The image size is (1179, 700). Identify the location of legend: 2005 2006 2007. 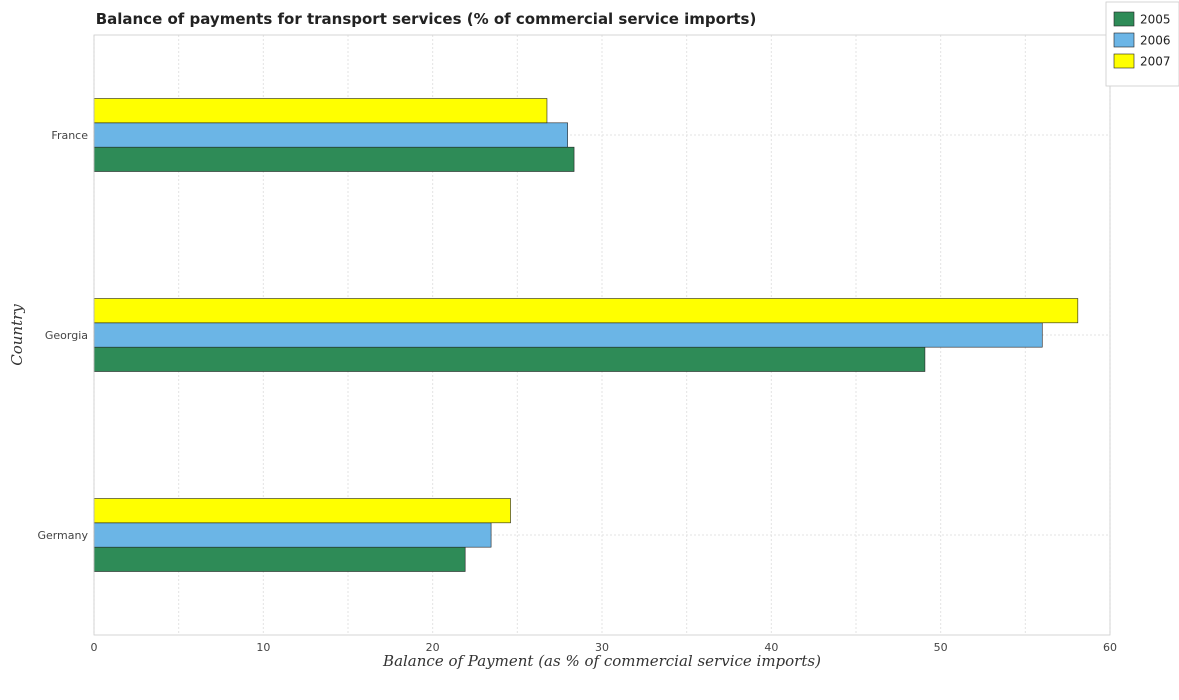
(1142, 44).